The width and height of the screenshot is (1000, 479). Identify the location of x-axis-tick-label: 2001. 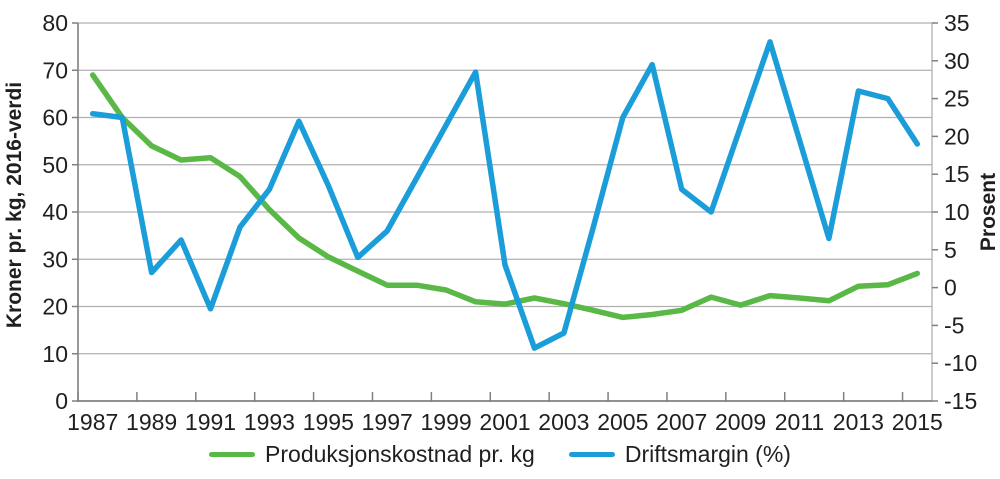
(504, 422).